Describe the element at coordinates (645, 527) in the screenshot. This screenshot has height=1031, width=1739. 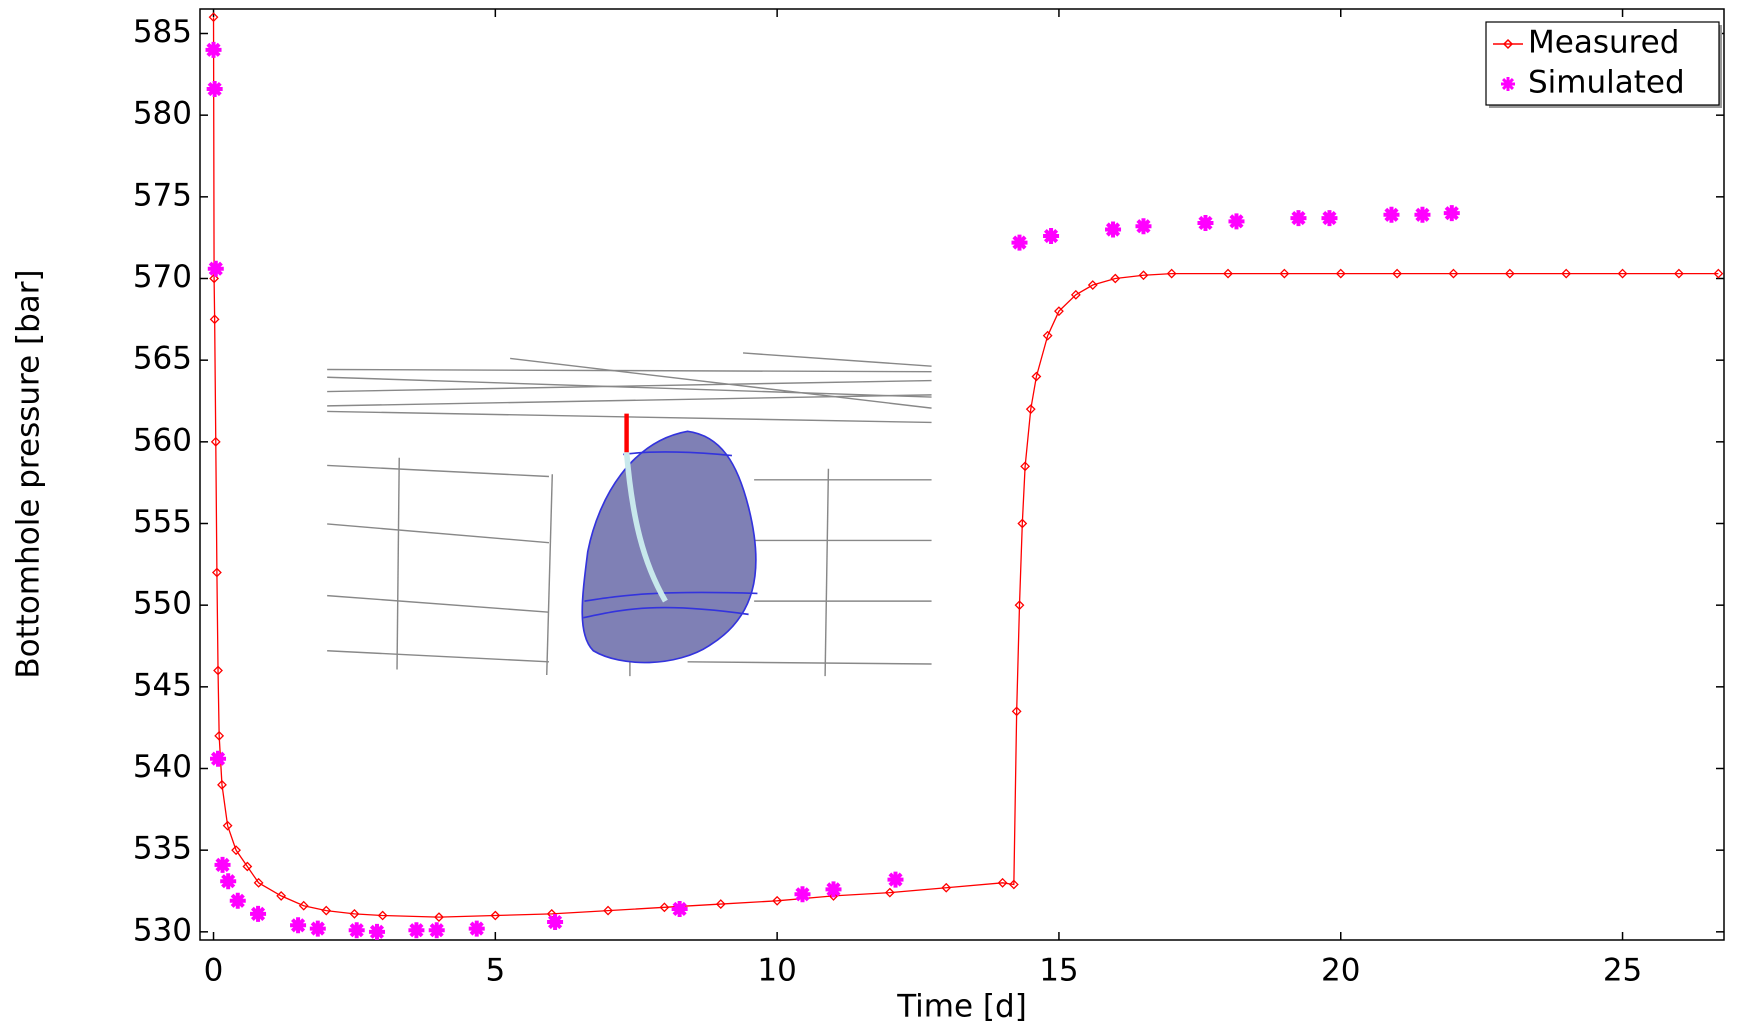
I see `well-path` at that location.